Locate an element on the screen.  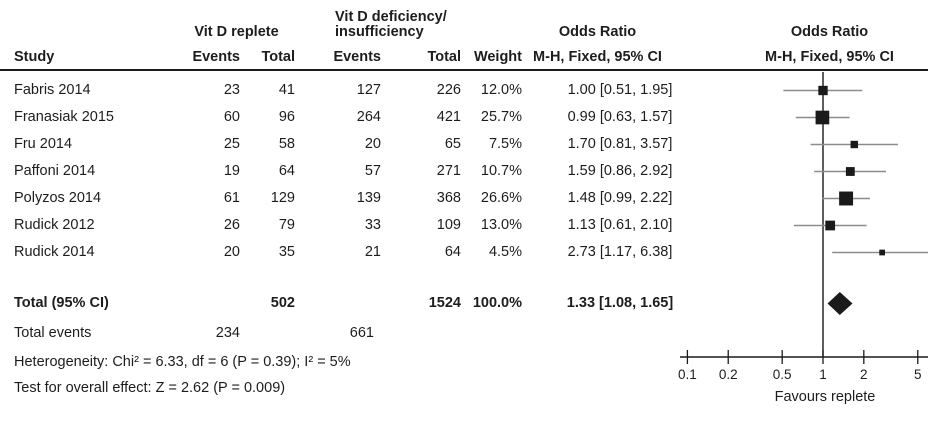
axis-tick-label: 0.1 is located at coordinates (687, 374).